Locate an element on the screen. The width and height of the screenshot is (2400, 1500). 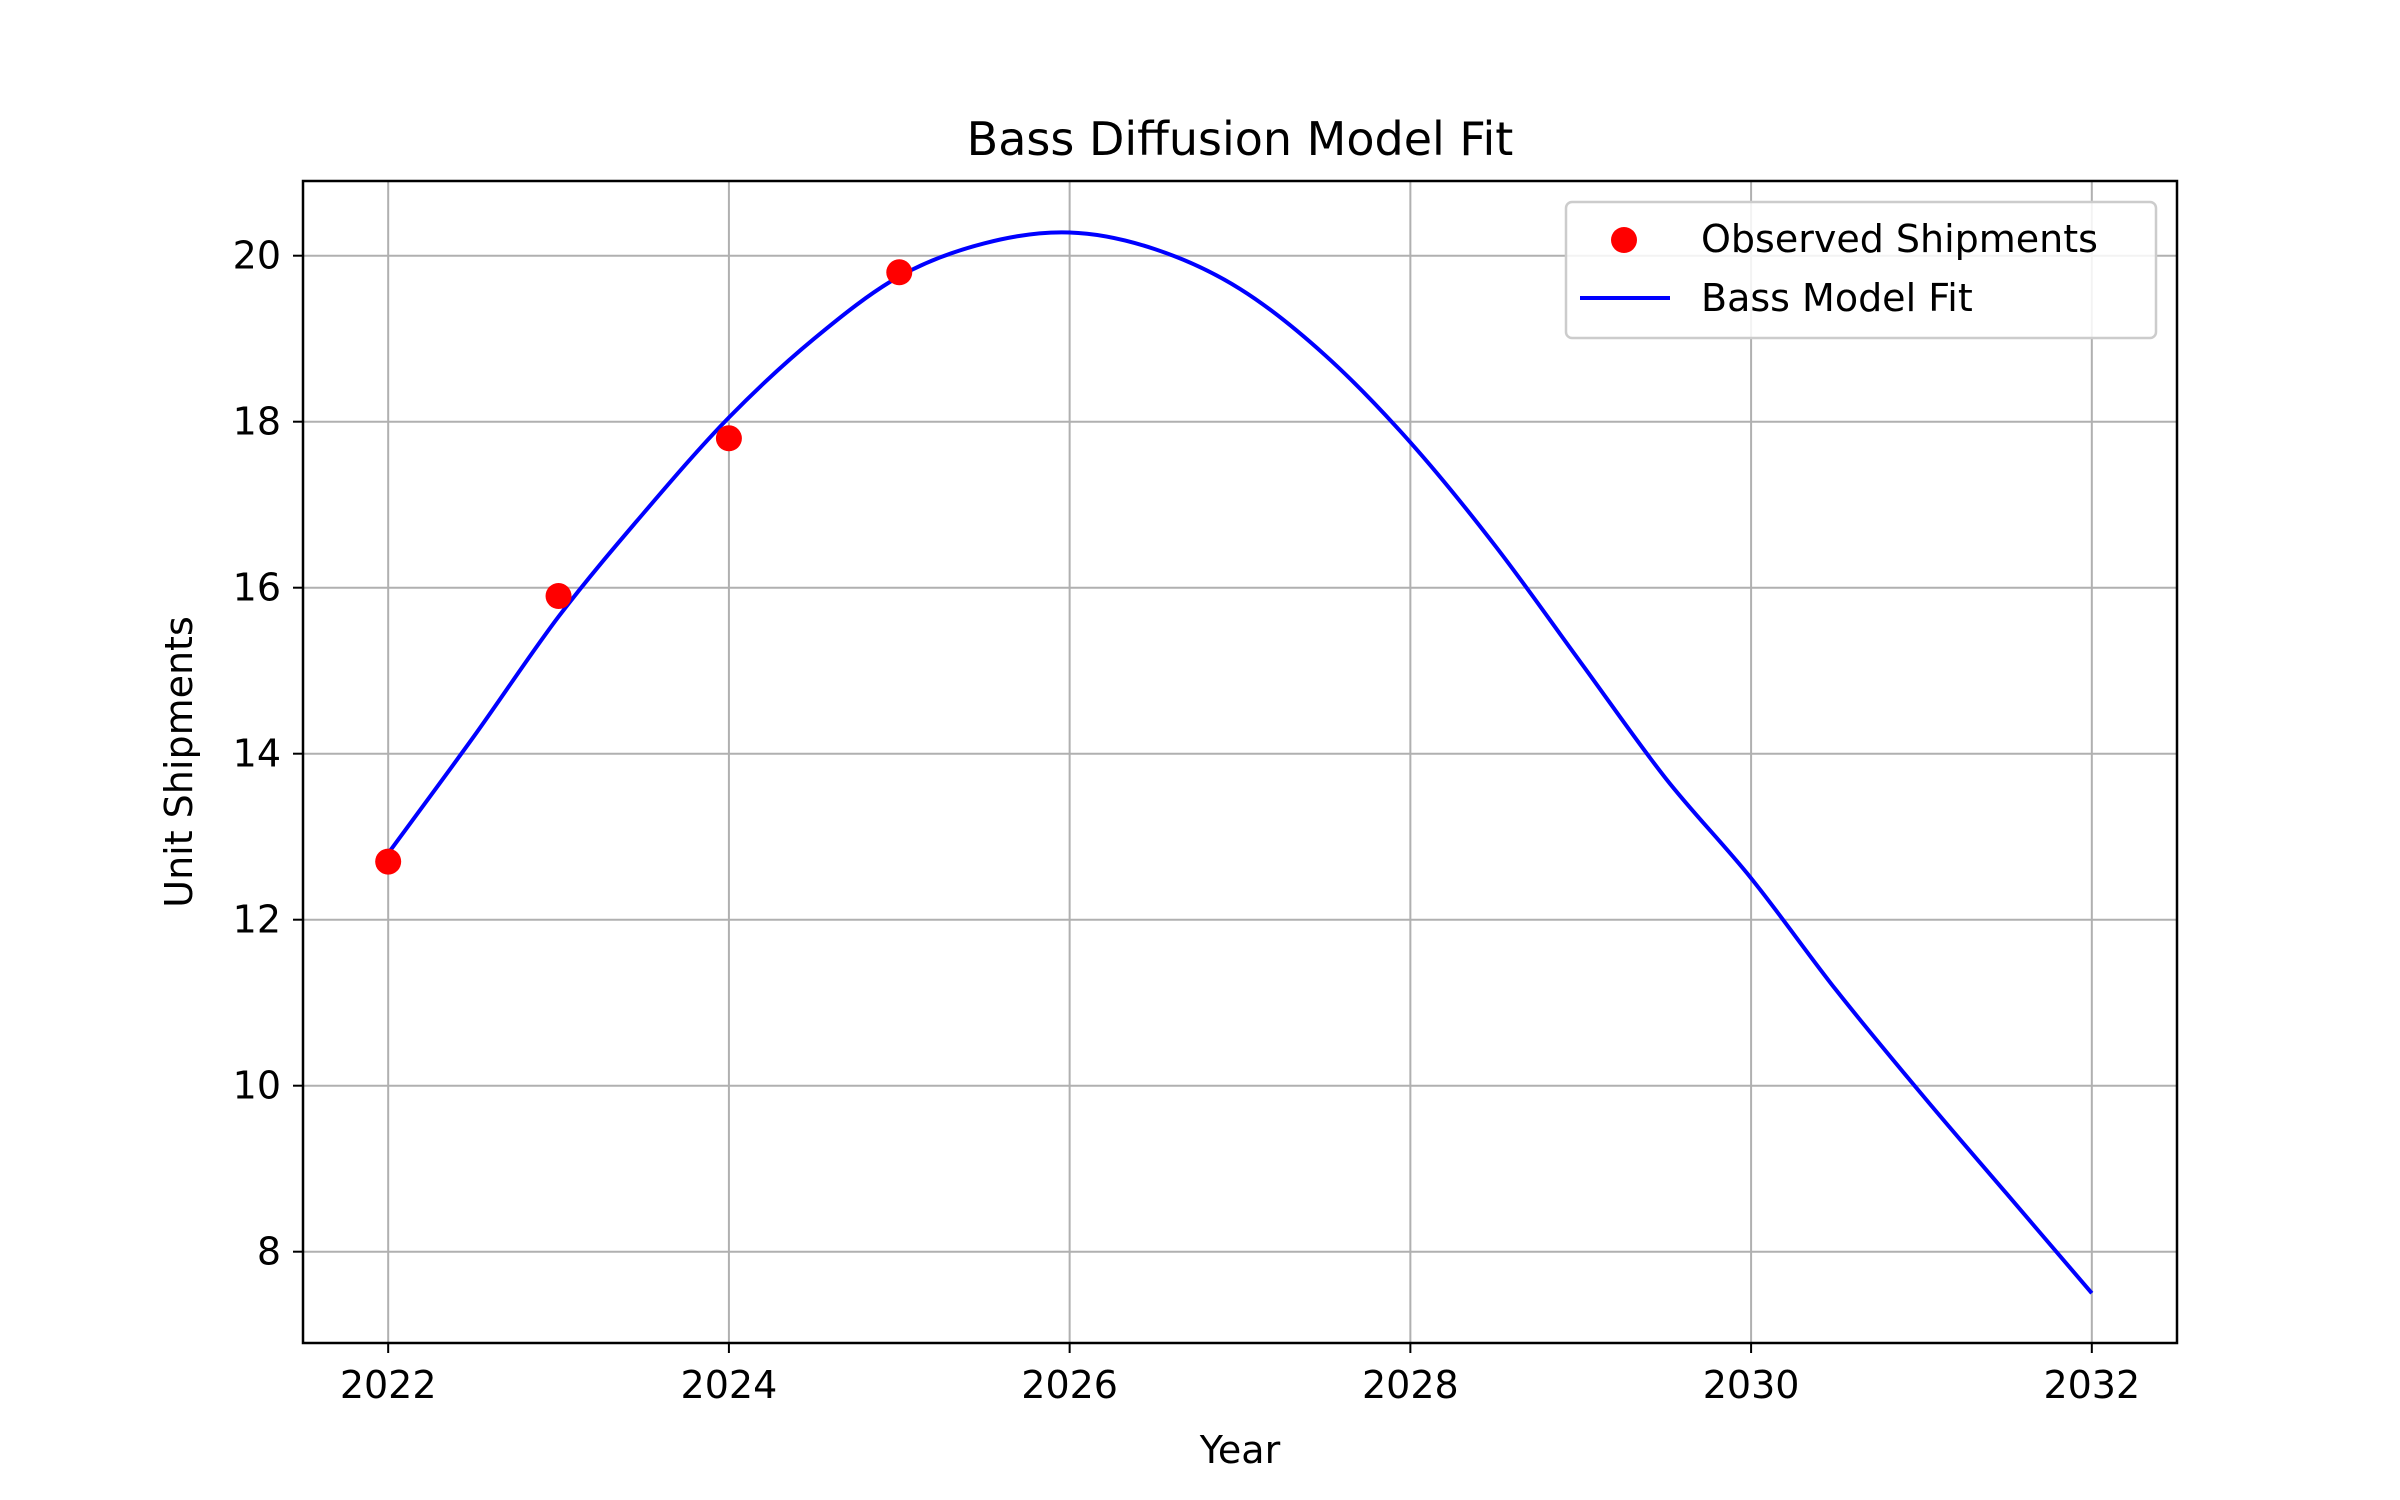
chart-title: Bass Diffusion Model Fit is located at coordinates (1240, 139).